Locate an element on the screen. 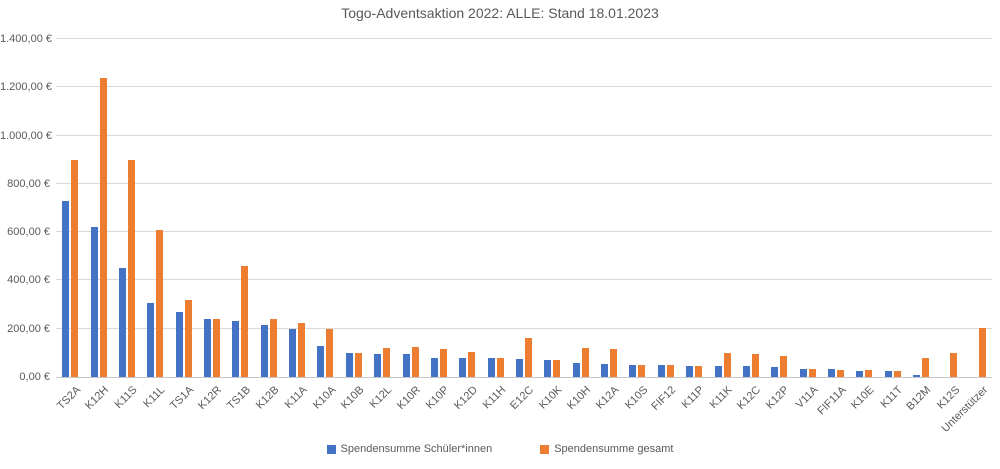 The height and width of the screenshot is (469, 1000). x-category-label: K11P is located at coordinates (693, 397).